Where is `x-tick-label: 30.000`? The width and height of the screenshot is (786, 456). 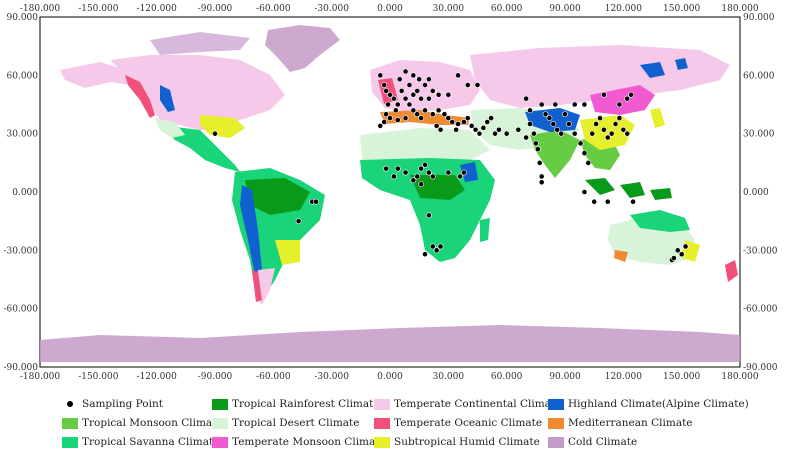 x-tick-label: 30.000 is located at coordinates (449, 9).